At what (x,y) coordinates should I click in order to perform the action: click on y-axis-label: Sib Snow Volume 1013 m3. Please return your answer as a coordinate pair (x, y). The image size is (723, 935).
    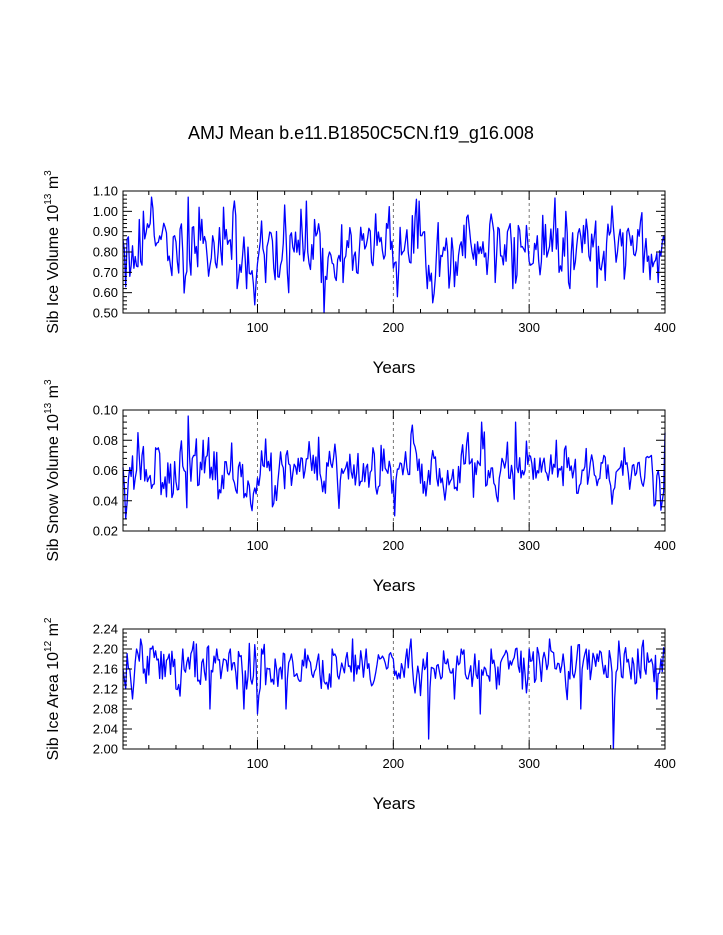
    Looking at the image, I should click on (52, 470).